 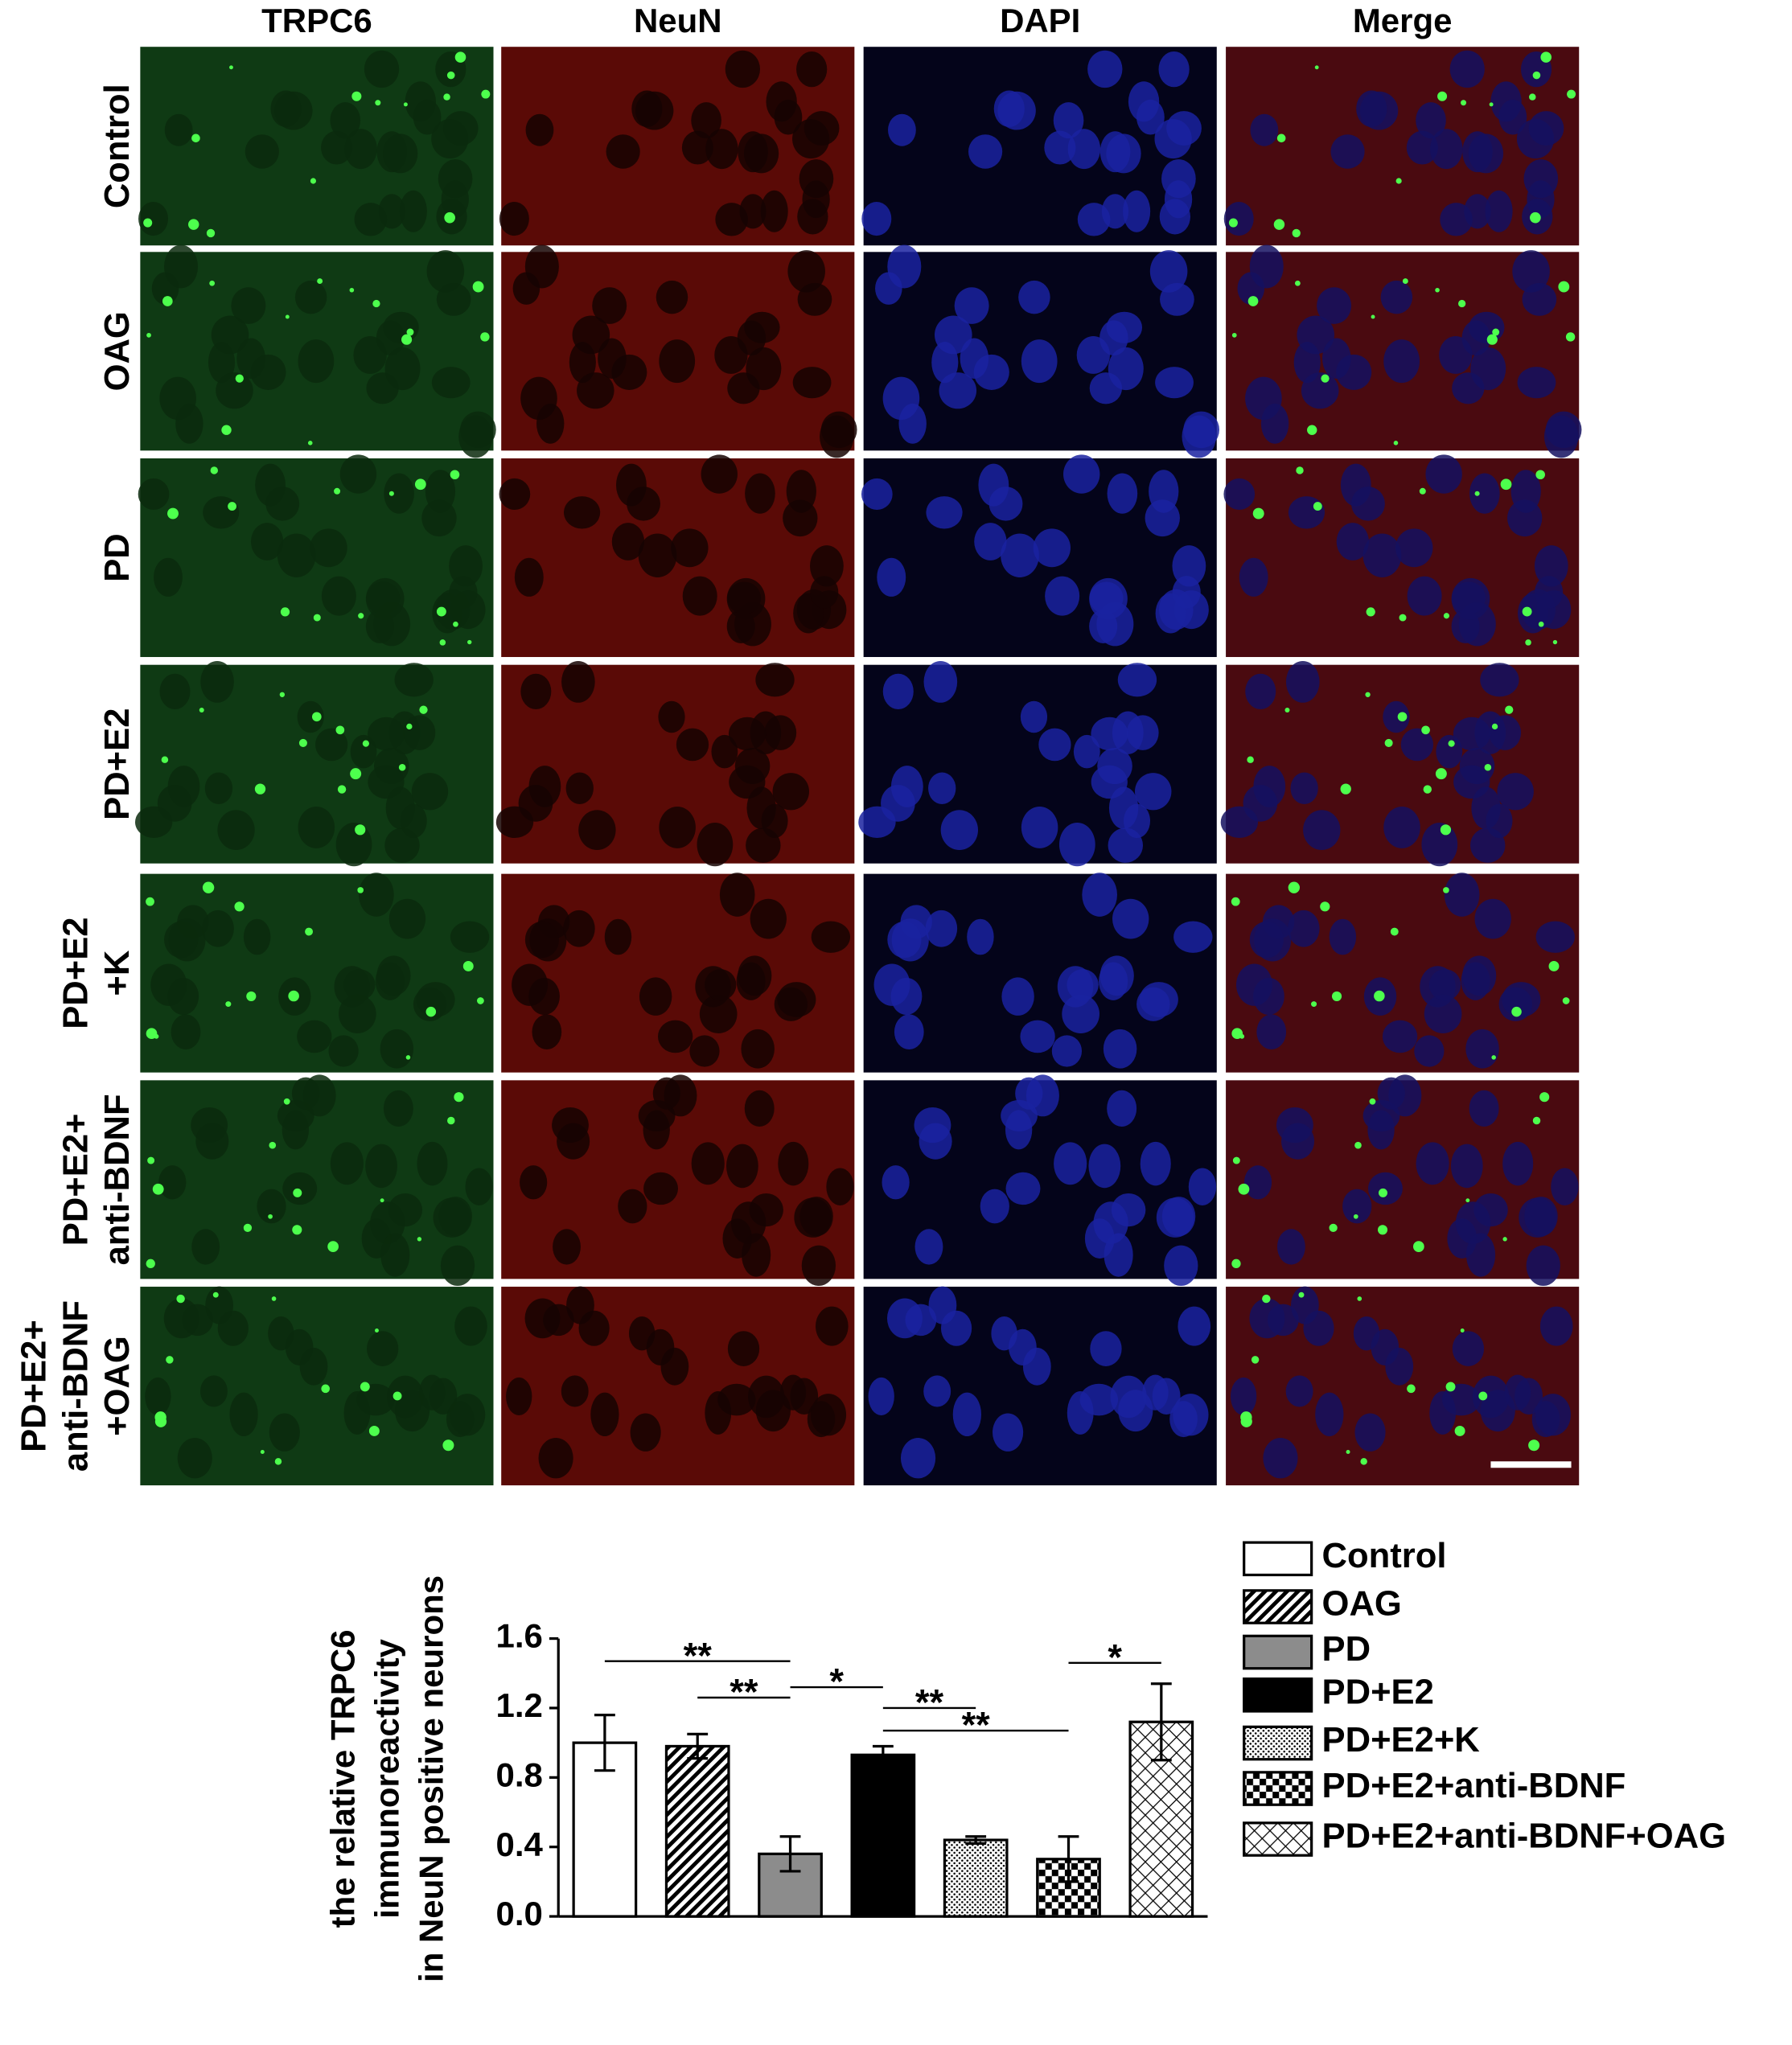 What do you see at coordinates (1384, 1556) in the screenshot?
I see `legend-label: Control` at bounding box center [1384, 1556].